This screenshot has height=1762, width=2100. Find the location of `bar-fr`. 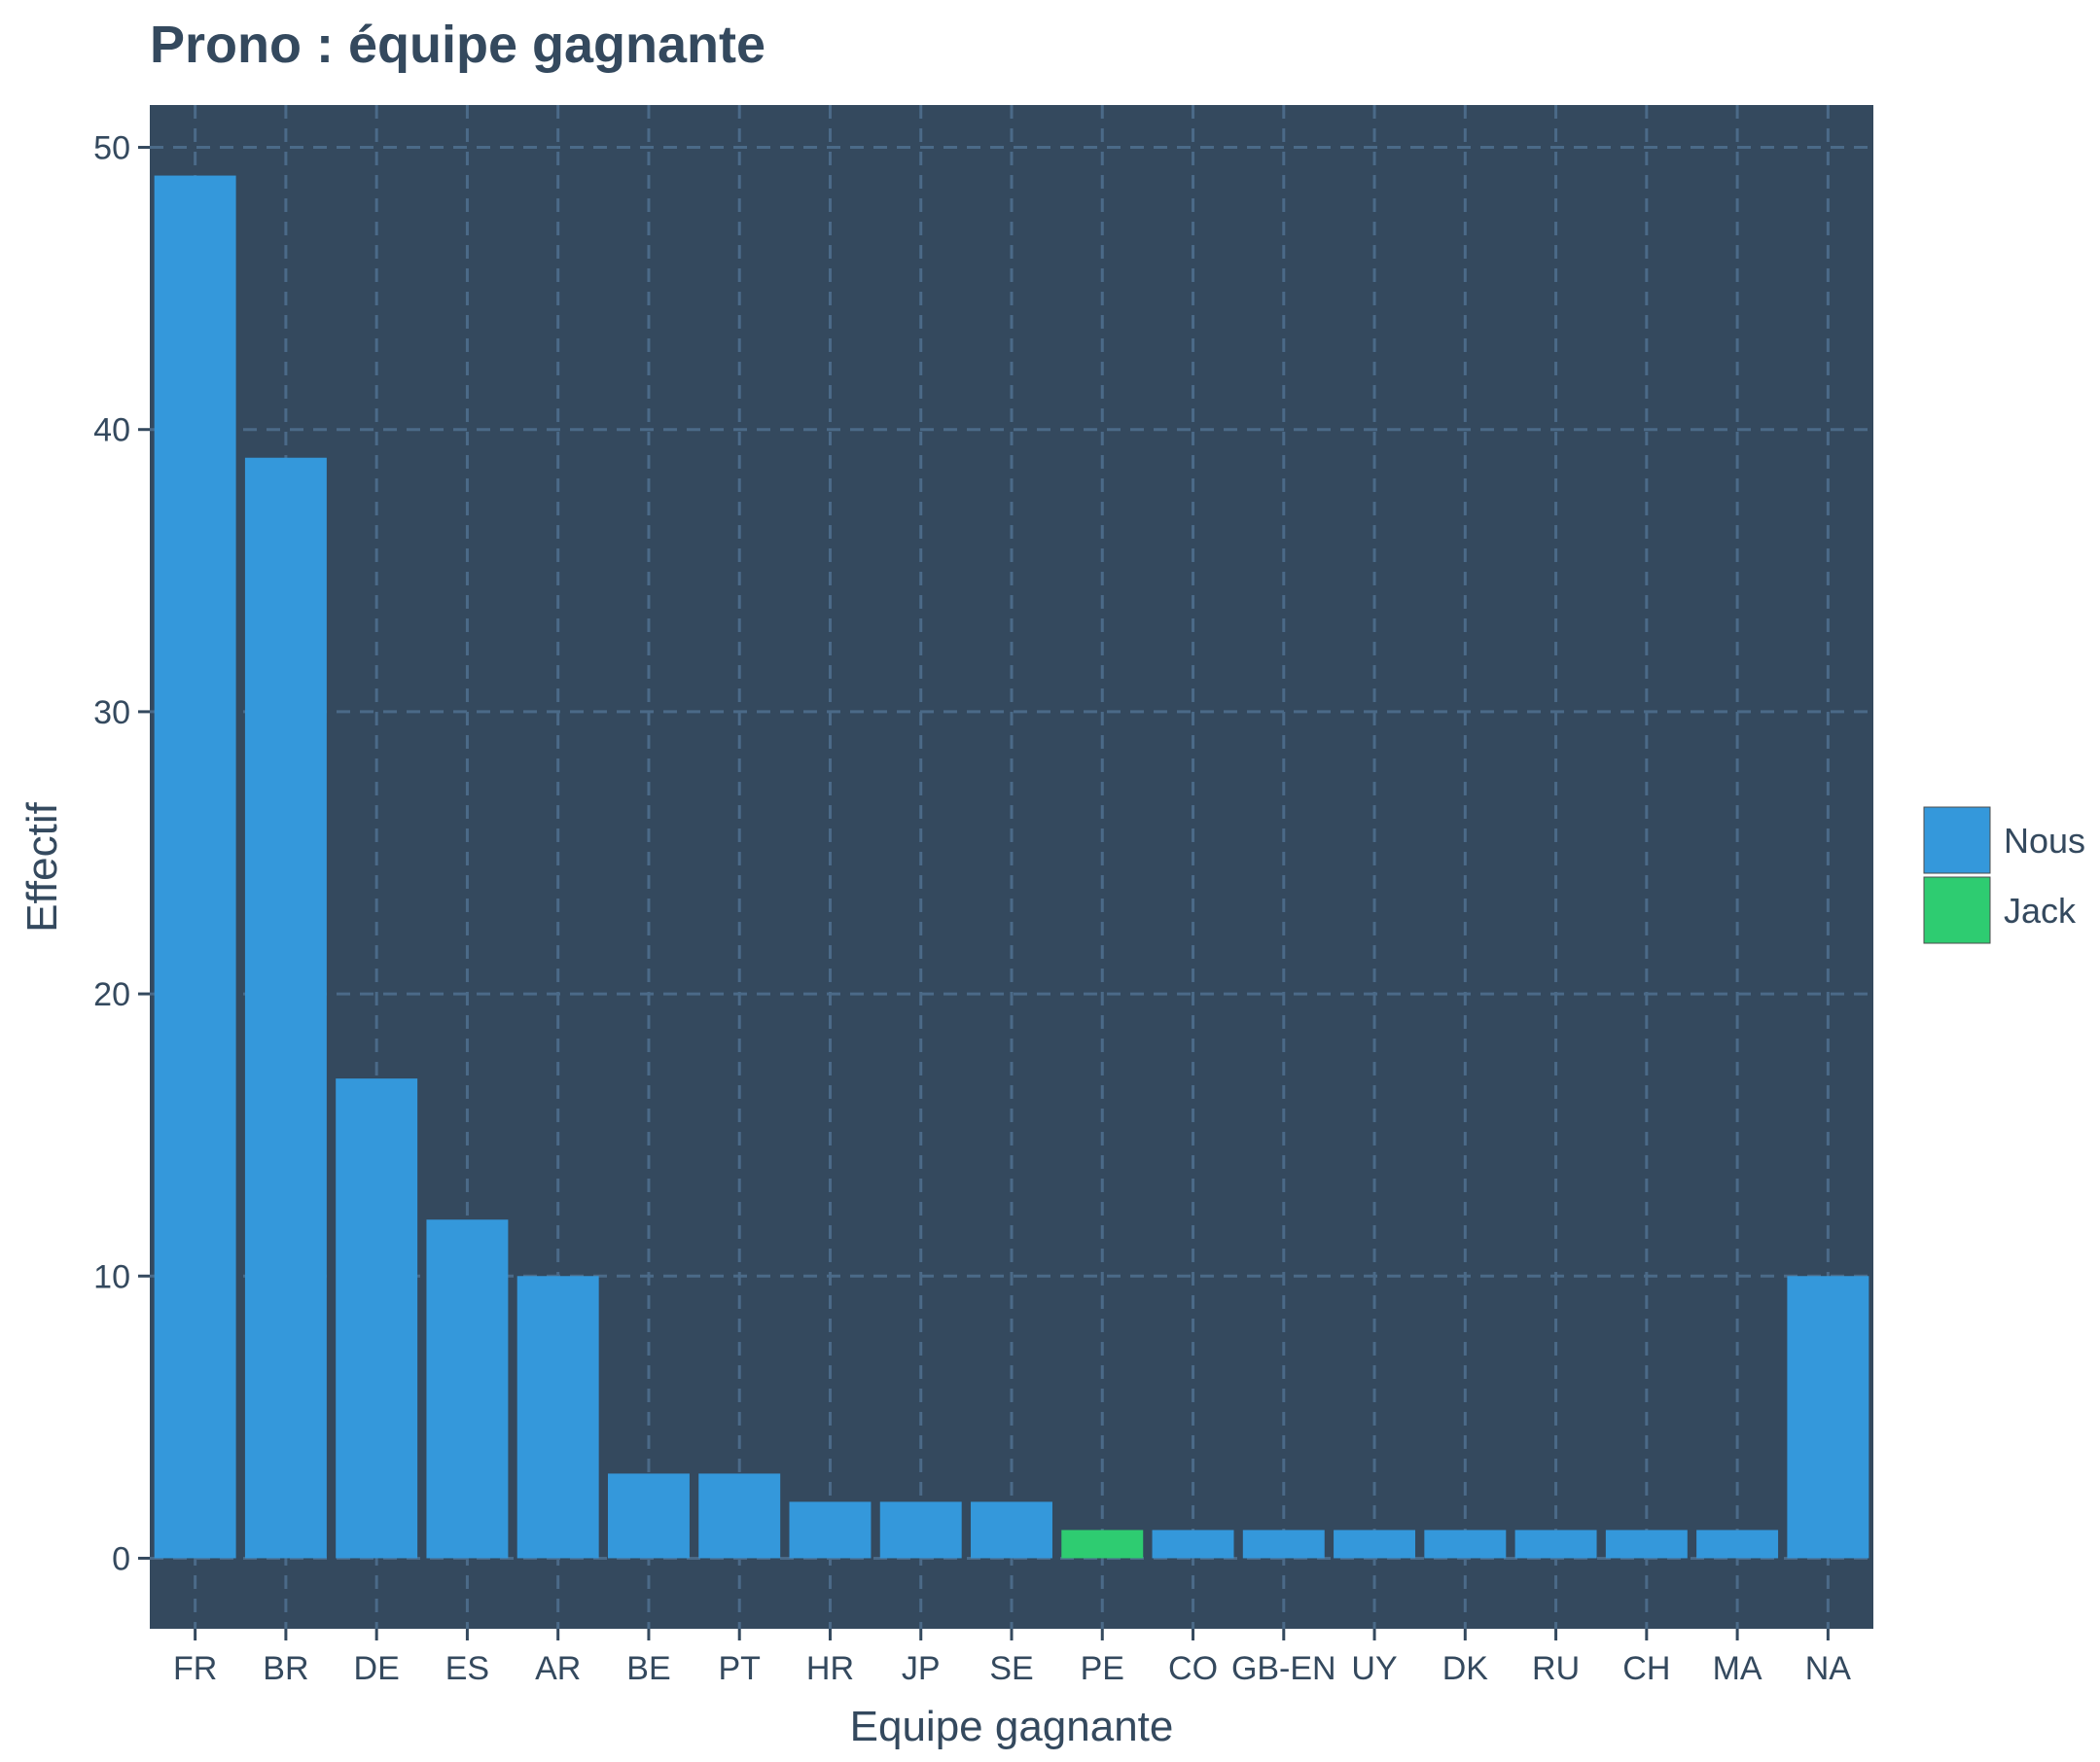

bar-fr is located at coordinates (195, 867).